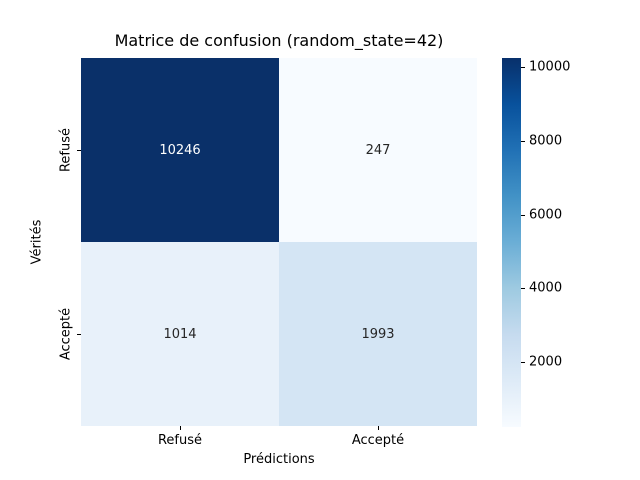 Image resolution: width=640 pixels, height=480 pixels. I want to click on y-tick-label-accepte: Accepté, so click(66, 334).